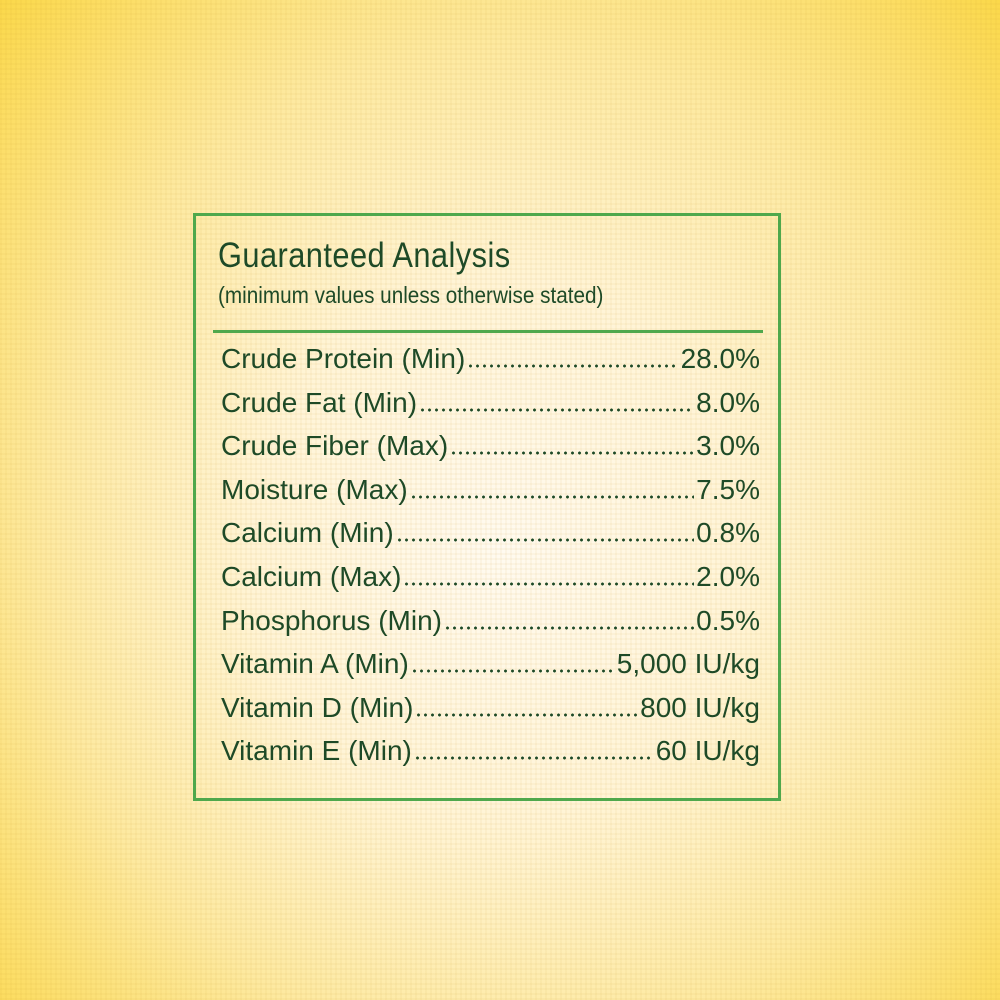 The width and height of the screenshot is (1000, 1000). Describe the element at coordinates (728, 402) in the screenshot. I see `row-value: 8.0%` at that location.